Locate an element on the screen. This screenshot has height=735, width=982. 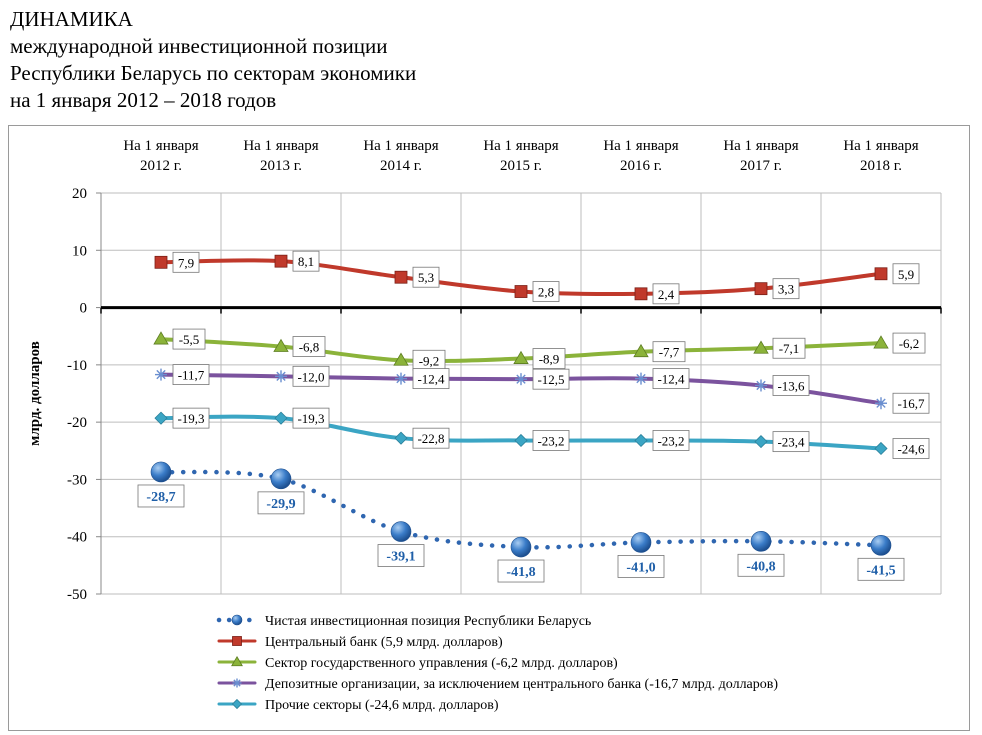
data-label-dep: -11,7 is located at coordinates (191, 374).